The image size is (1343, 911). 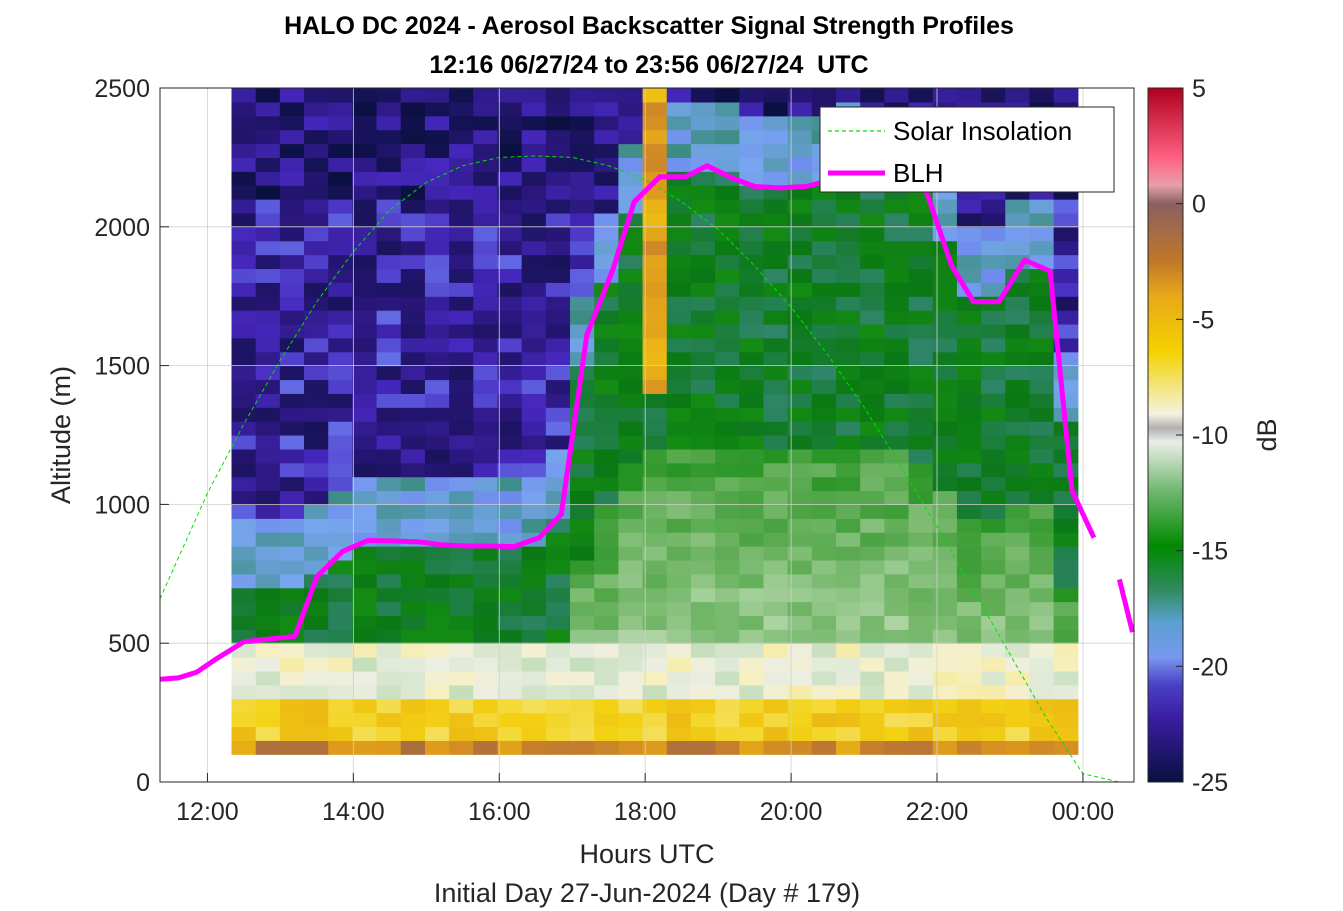 I want to click on colorbar-label: dB, so click(x=1267, y=434).